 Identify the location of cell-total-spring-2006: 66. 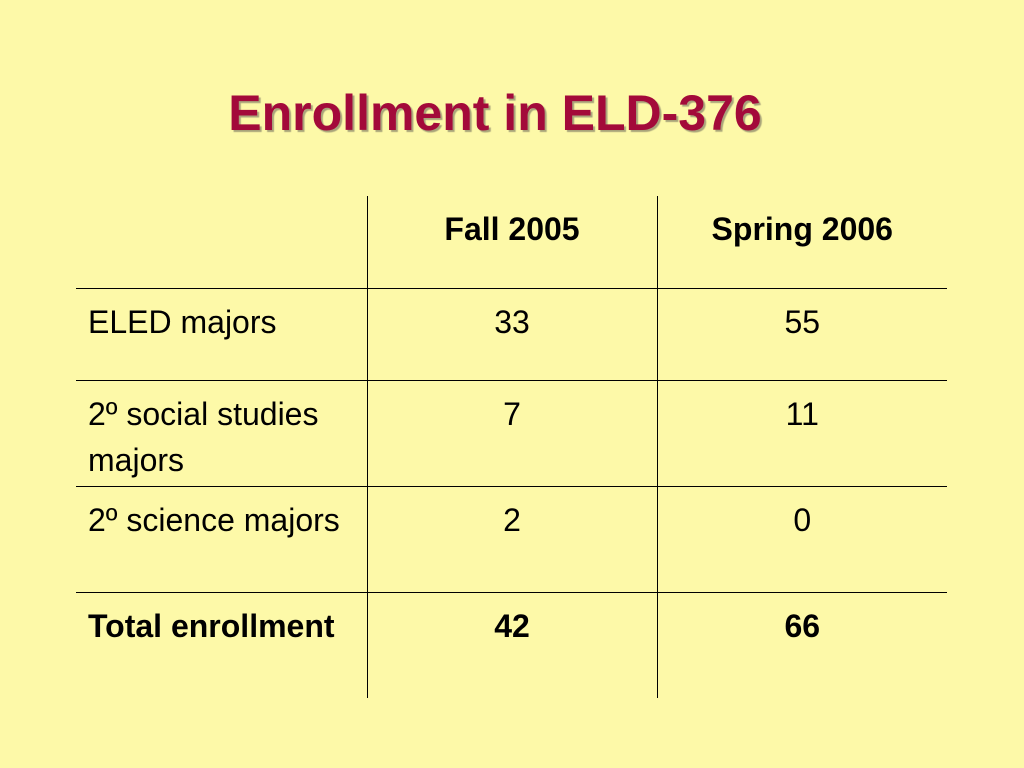
(801, 644).